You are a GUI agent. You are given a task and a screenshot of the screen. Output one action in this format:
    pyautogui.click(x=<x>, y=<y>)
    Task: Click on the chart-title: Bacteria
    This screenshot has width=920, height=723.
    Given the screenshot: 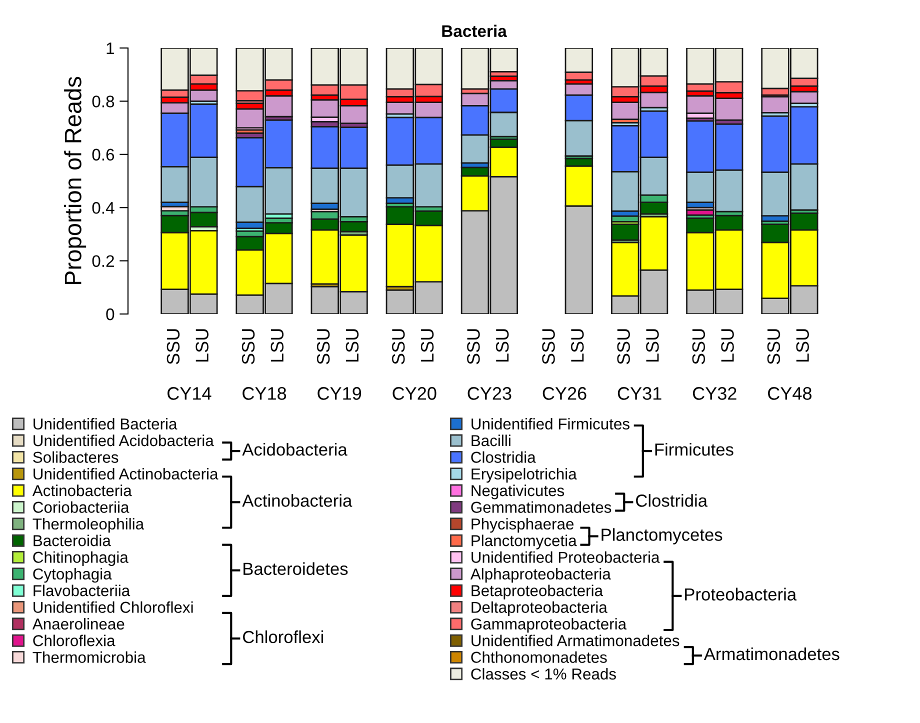 What is the action you would take?
    pyautogui.click(x=474, y=31)
    